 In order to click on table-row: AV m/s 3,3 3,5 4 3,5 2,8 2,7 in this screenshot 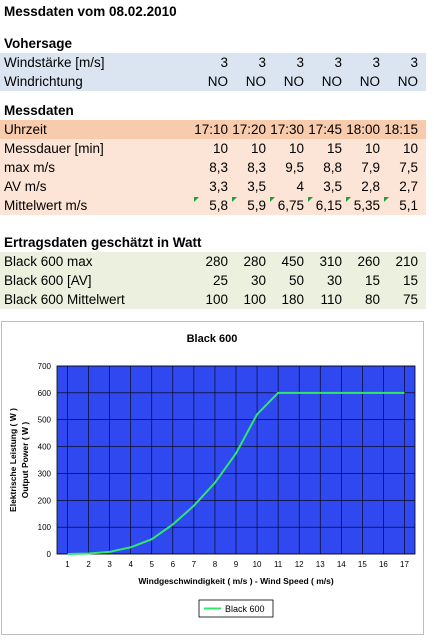, I will do `click(213, 186)`.